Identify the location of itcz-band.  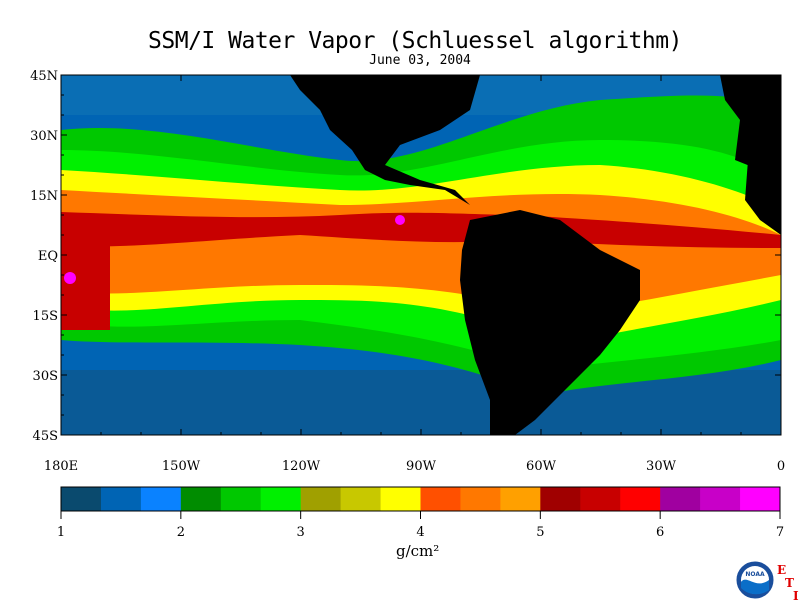
(421, 230).